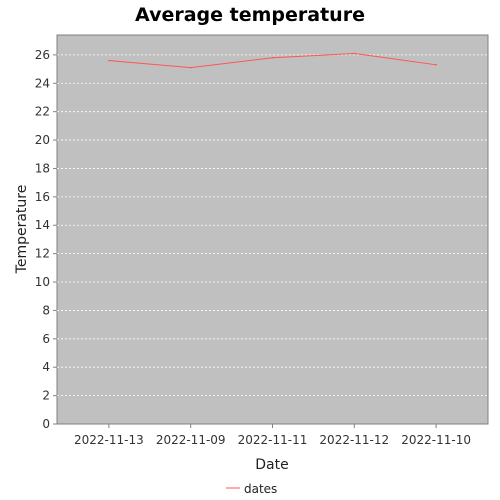  Describe the element at coordinates (191, 440) in the screenshot. I see `x-tick-label: 2022-11-09` at that location.